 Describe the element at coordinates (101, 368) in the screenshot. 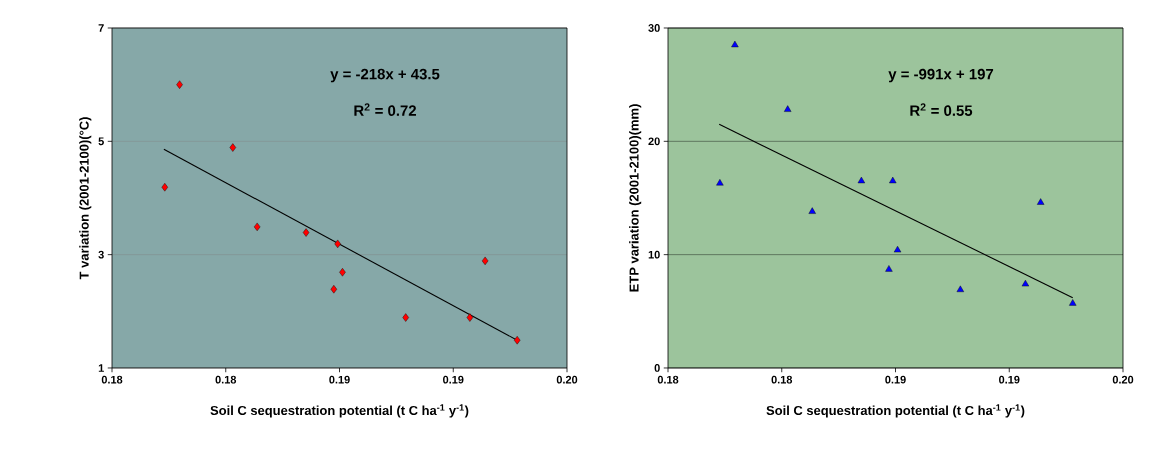

I see `y-tick-label: 1` at that location.